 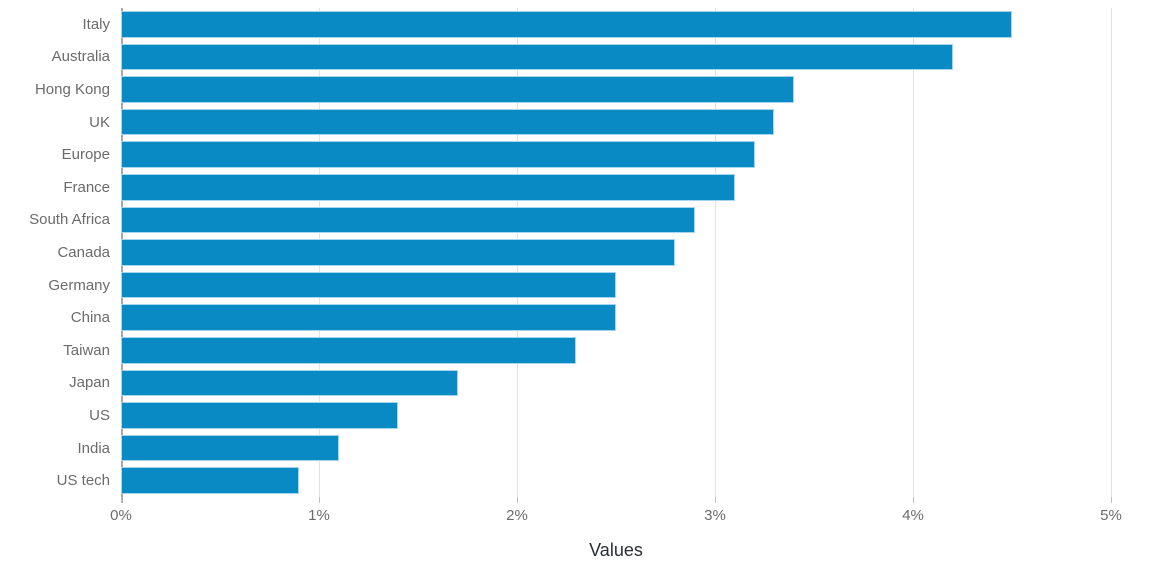 I want to click on x-tick-label: 0%, so click(x=121, y=515).